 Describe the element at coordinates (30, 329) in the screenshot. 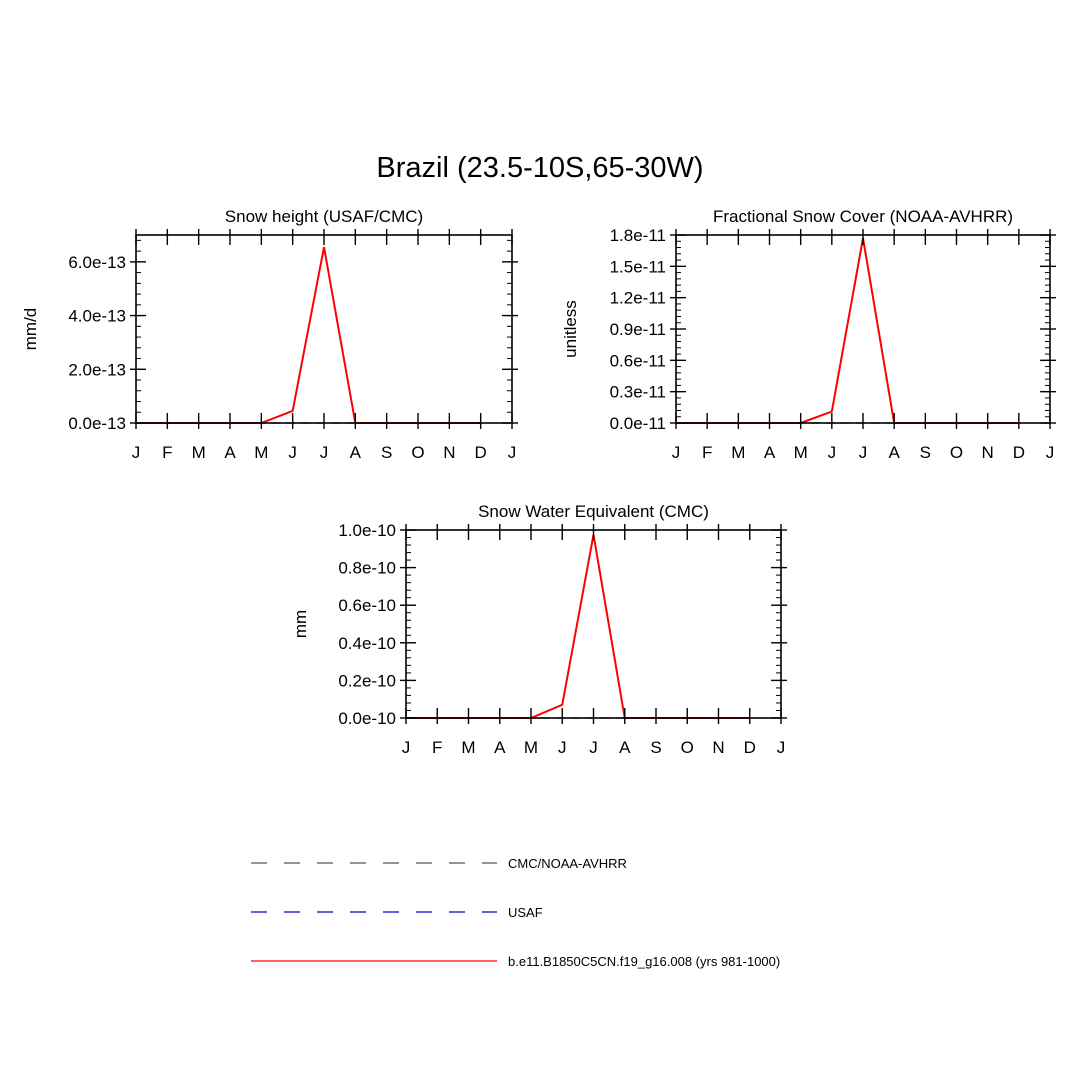

I see `y-axis-label: mm/d` at that location.